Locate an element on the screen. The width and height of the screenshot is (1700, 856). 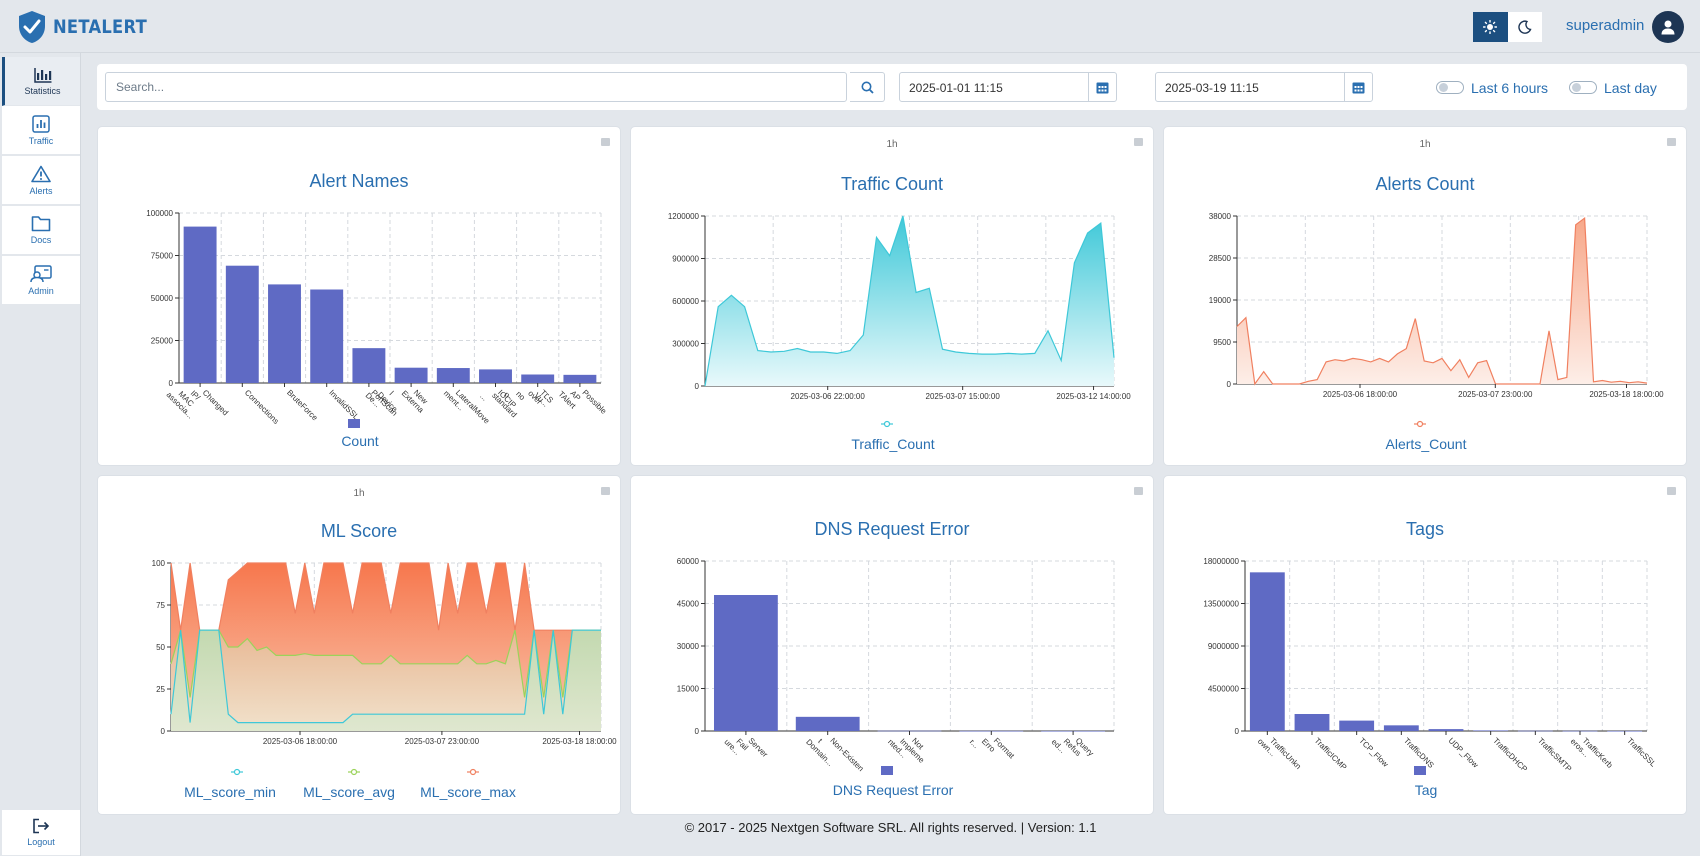
toggle-last-day is located at coordinates (1583, 87).